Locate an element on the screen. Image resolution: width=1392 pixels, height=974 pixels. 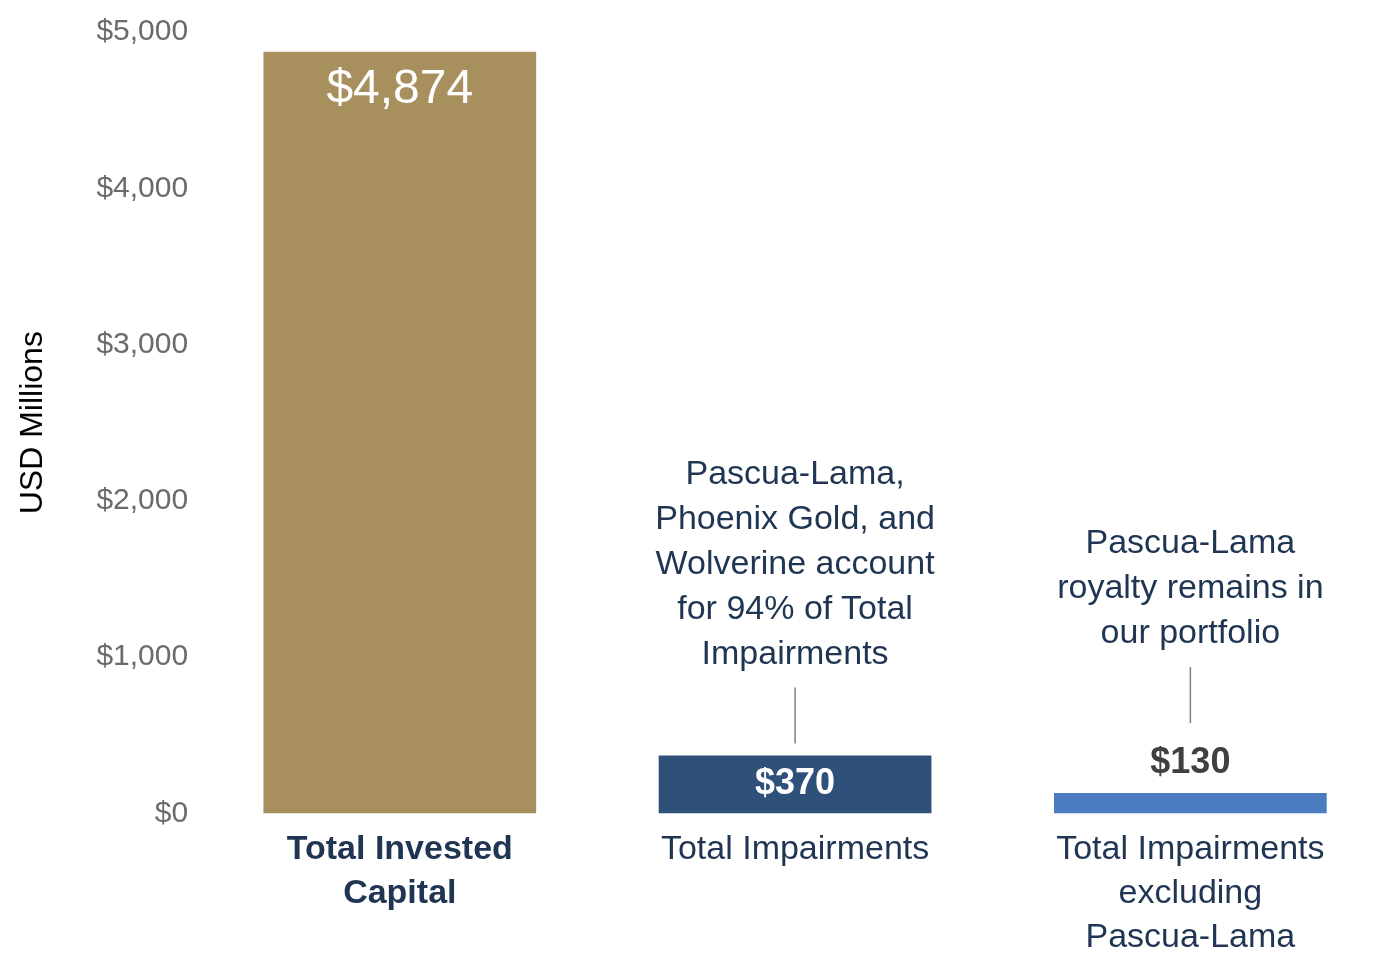
x-tick-label: Total Invested Capital is located at coordinates (399, 869).